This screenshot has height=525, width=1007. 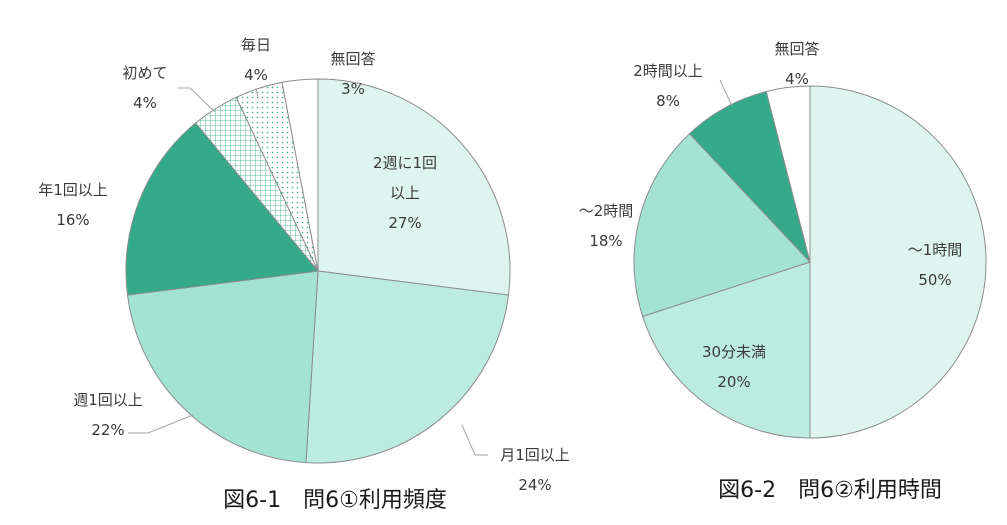 What do you see at coordinates (107, 430) in the screenshot?
I see `slice-percent-label: 22%` at bounding box center [107, 430].